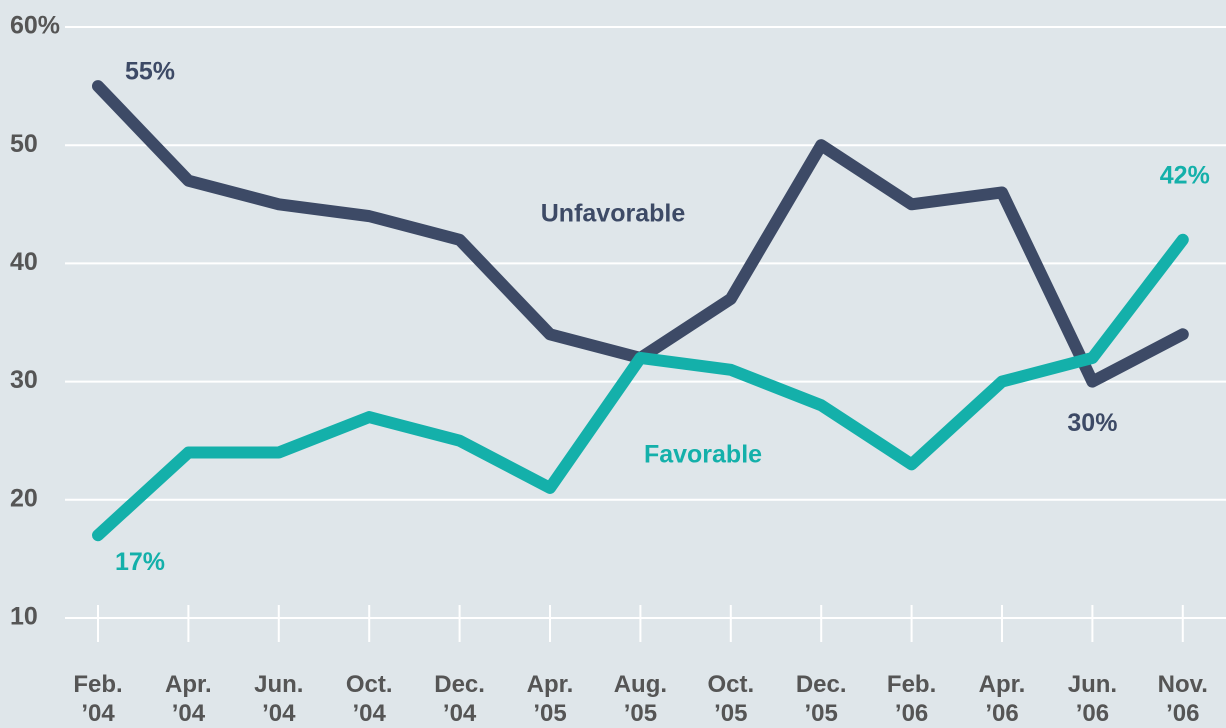 This screenshot has width=1226, height=728. What do you see at coordinates (640, 699) in the screenshot?
I see `x-tick-label: Aug. ’05` at bounding box center [640, 699].